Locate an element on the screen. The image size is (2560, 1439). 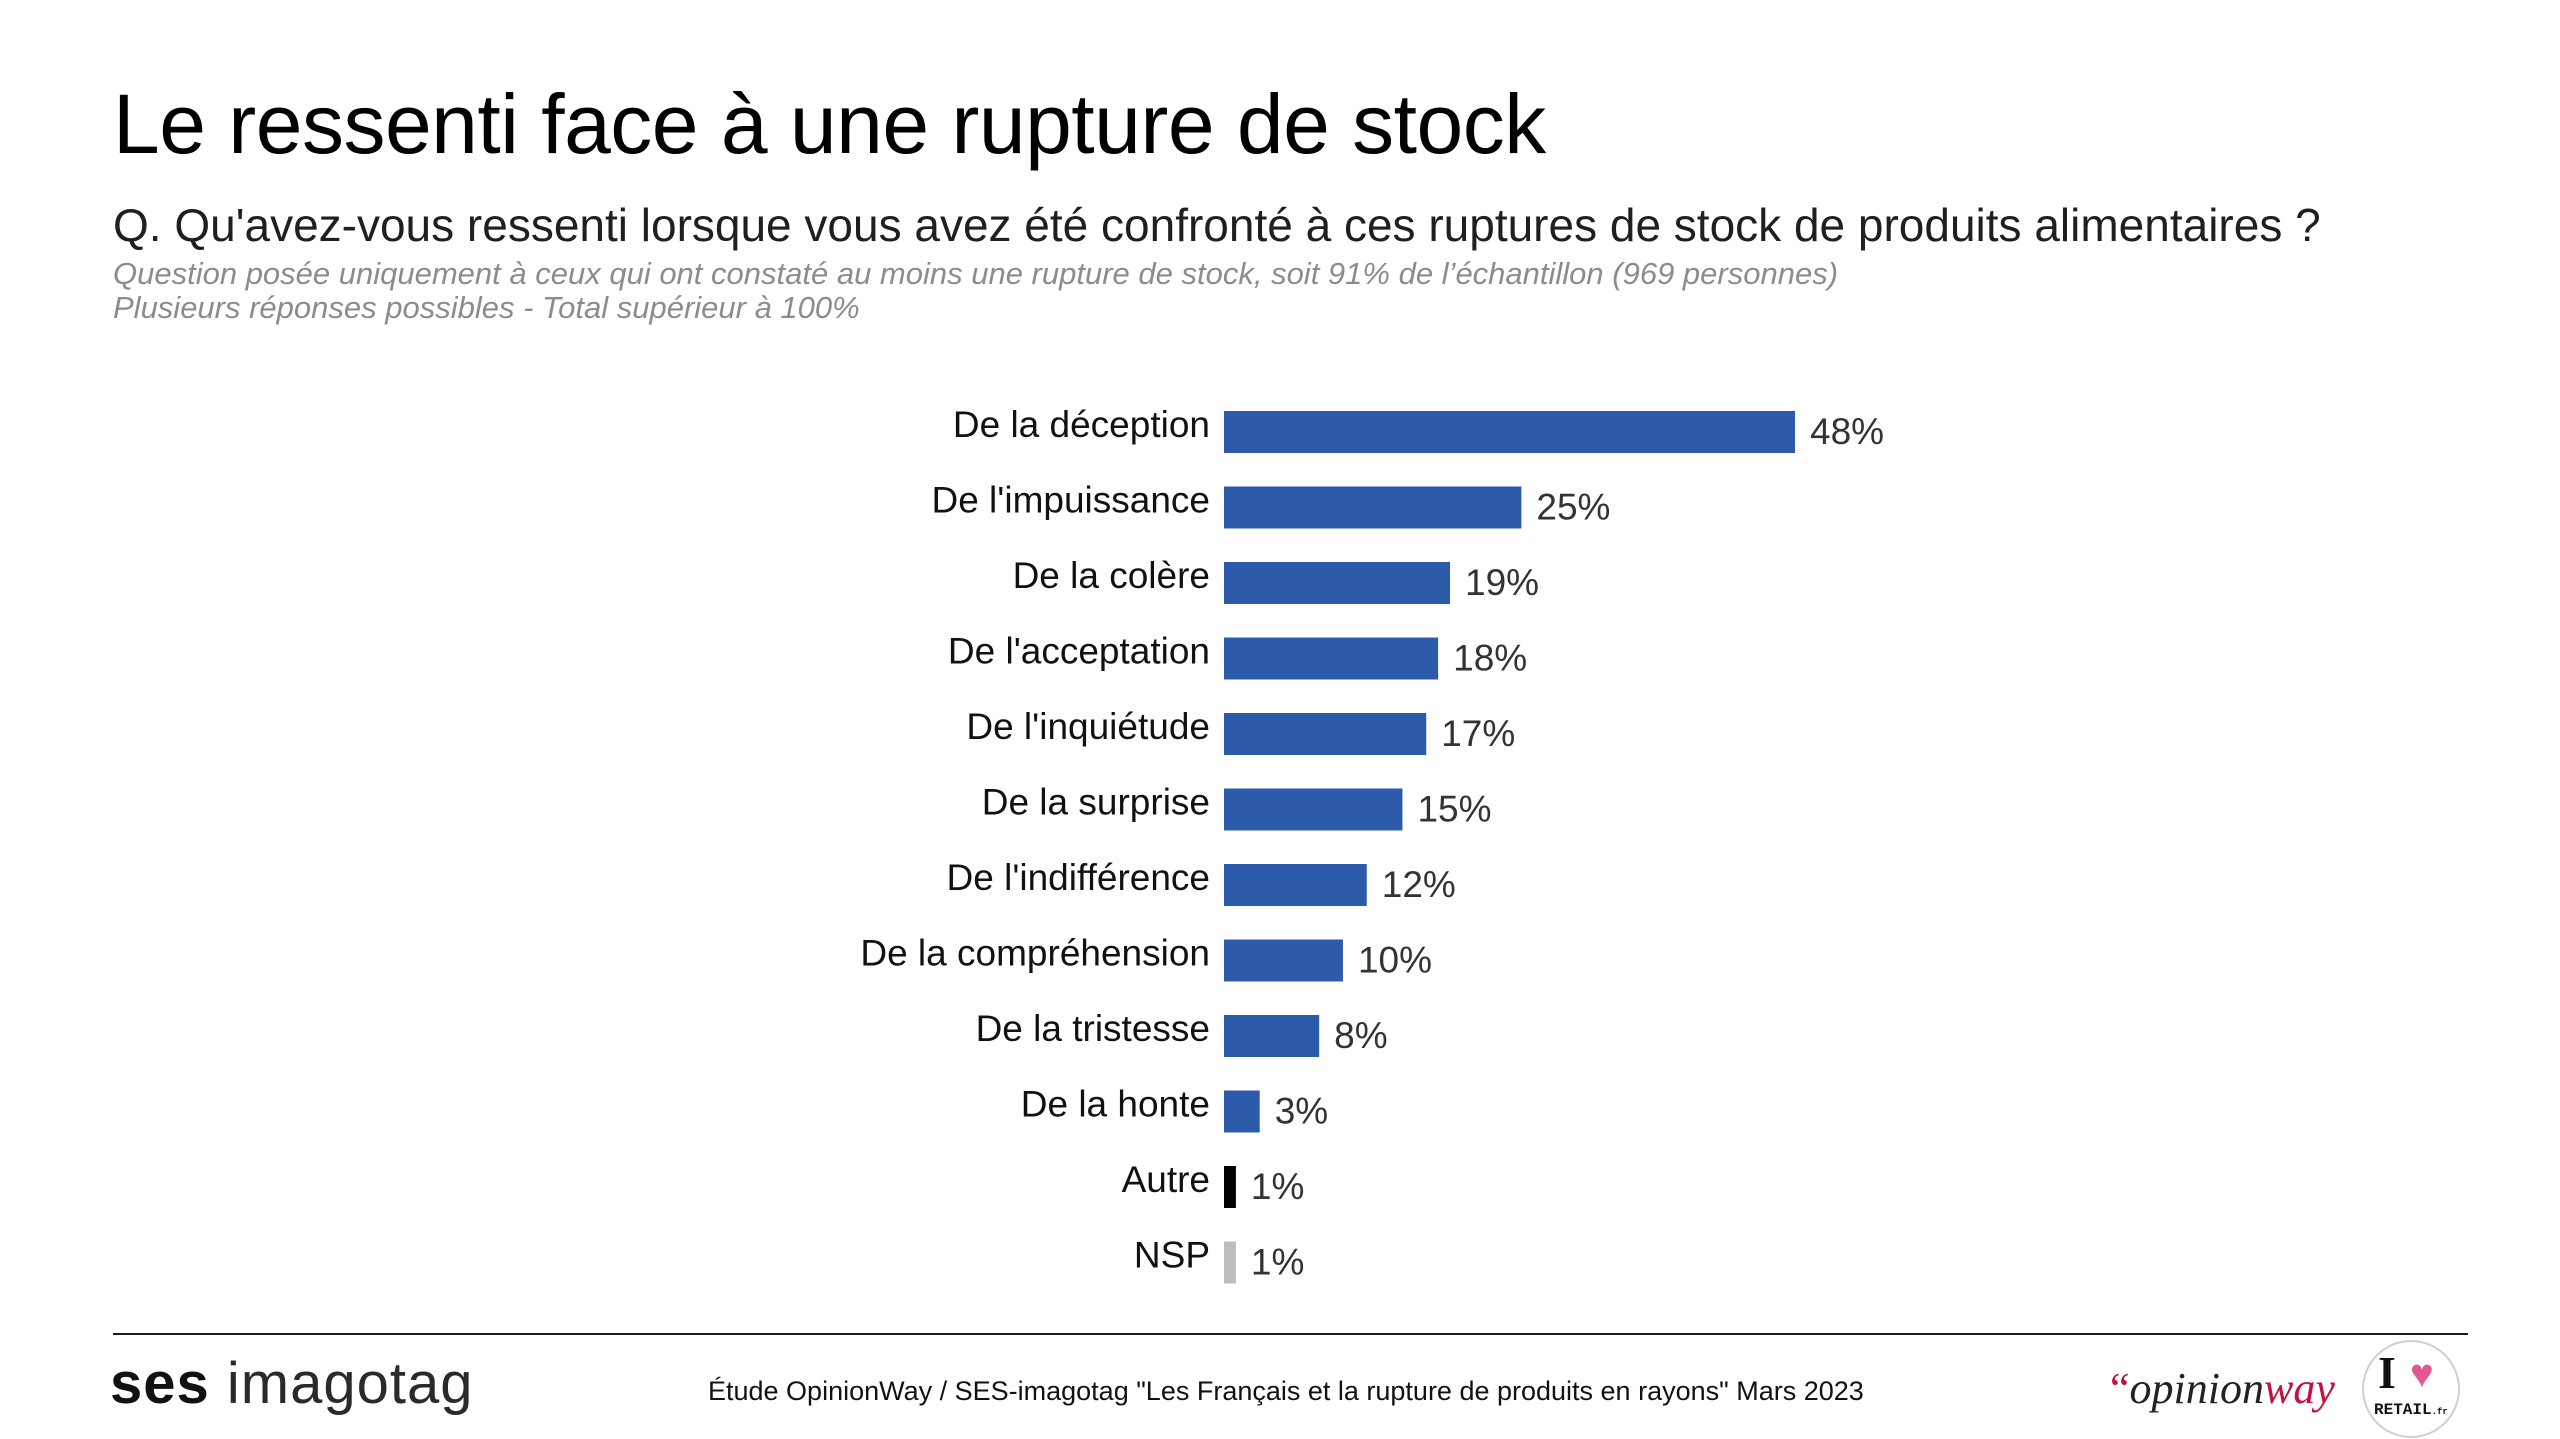
bar-de-la-comprehension is located at coordinates (1283, 960).